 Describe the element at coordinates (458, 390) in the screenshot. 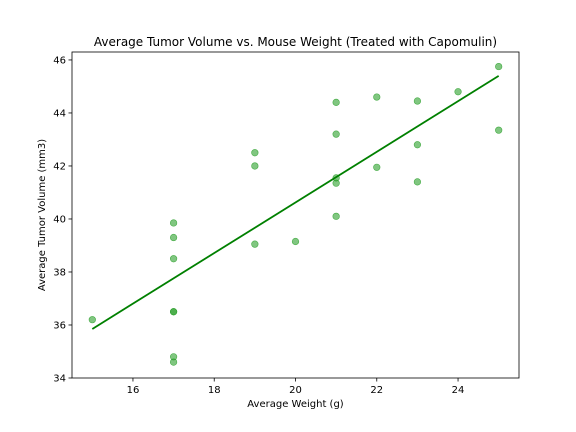

I see `x-tick-label: 24` at that location.